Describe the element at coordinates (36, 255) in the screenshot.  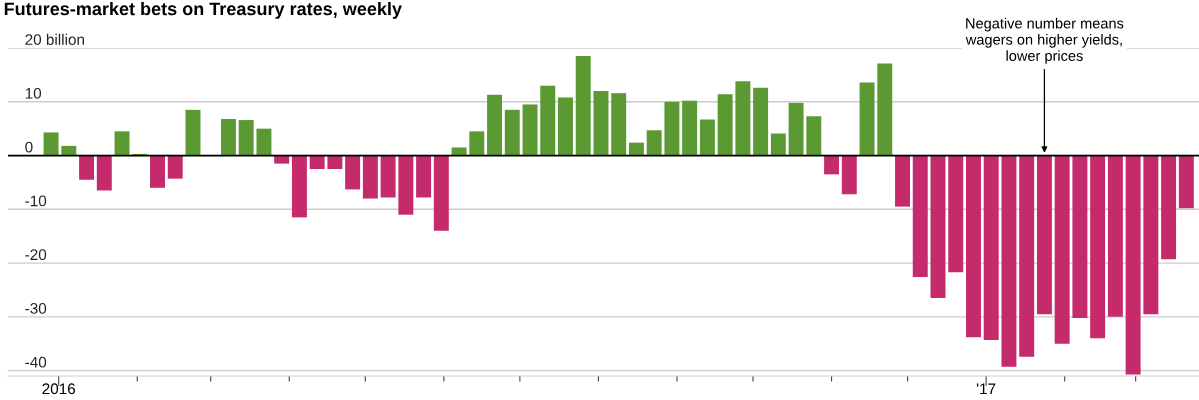
I see `y-tick-label: -20` at that location.